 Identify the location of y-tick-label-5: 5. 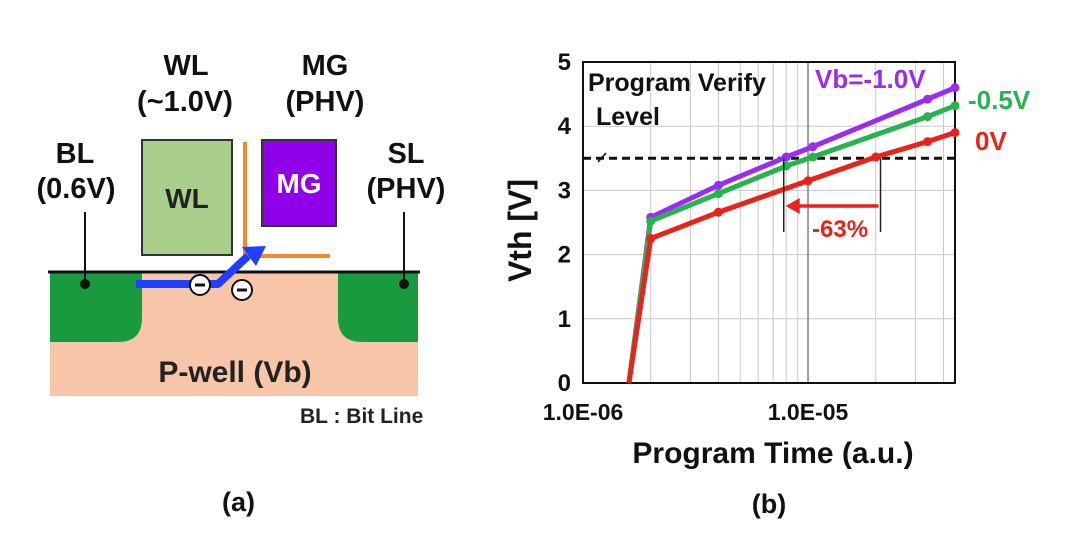
(564, 62).